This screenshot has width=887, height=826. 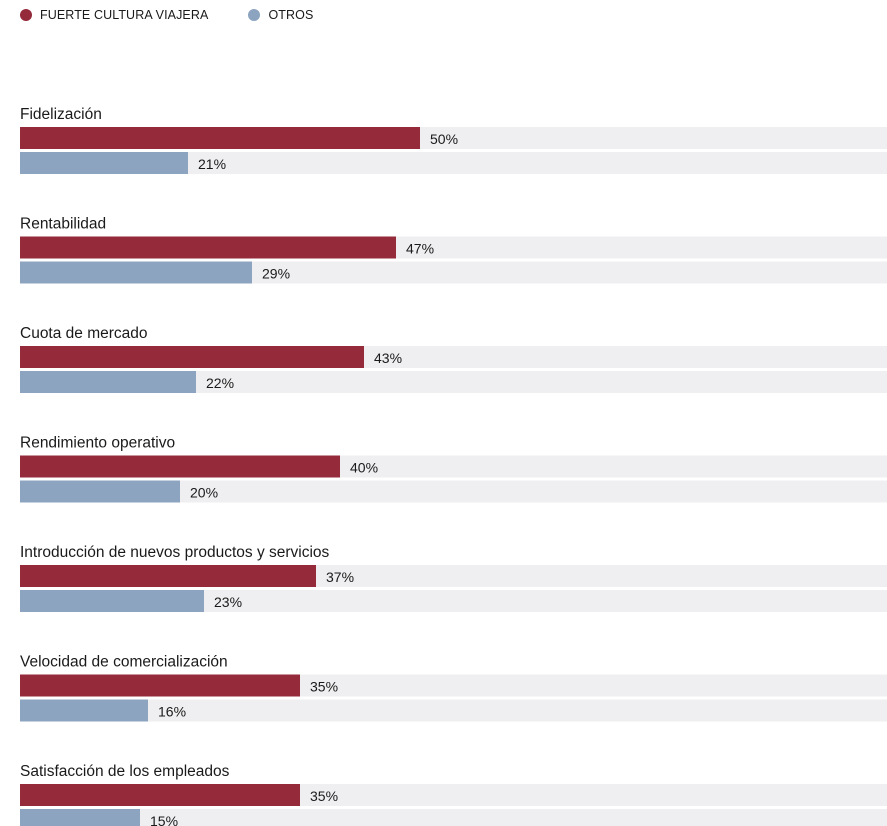 What do you see at coordinates (180, 466) in the screenshot?
I see `bar-fuerte-cultura-viajera-rendimiento-operativo` at bounding box center [180, 466].